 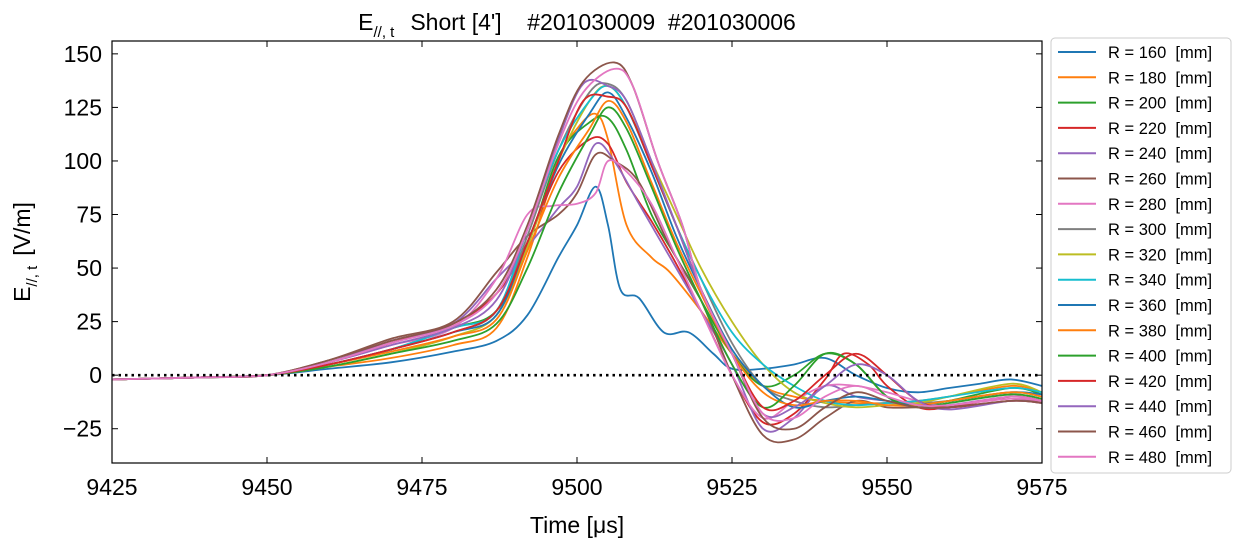 I want to click on x-tick-label: 9525, so click(x=731, y=487).